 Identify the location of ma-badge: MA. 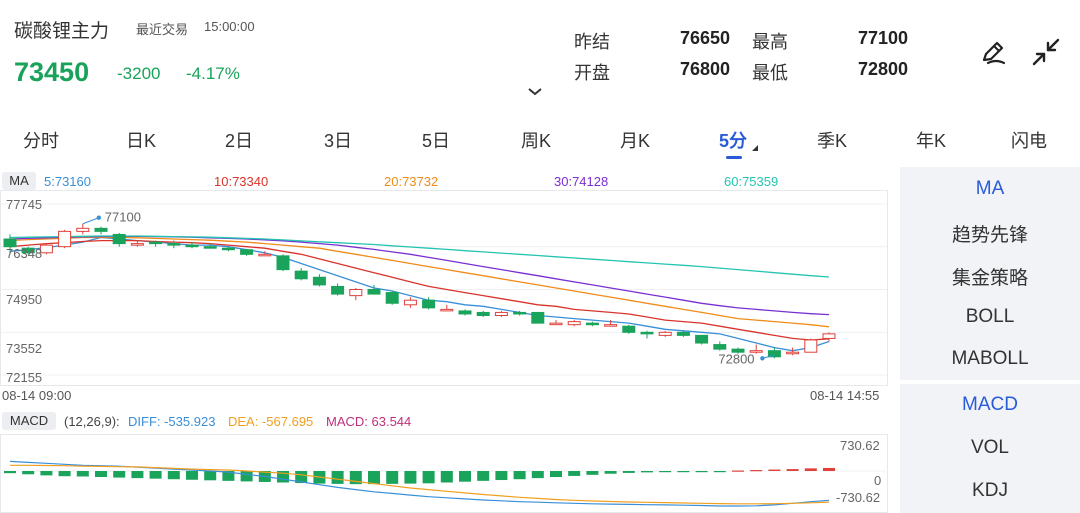
(19, 181).